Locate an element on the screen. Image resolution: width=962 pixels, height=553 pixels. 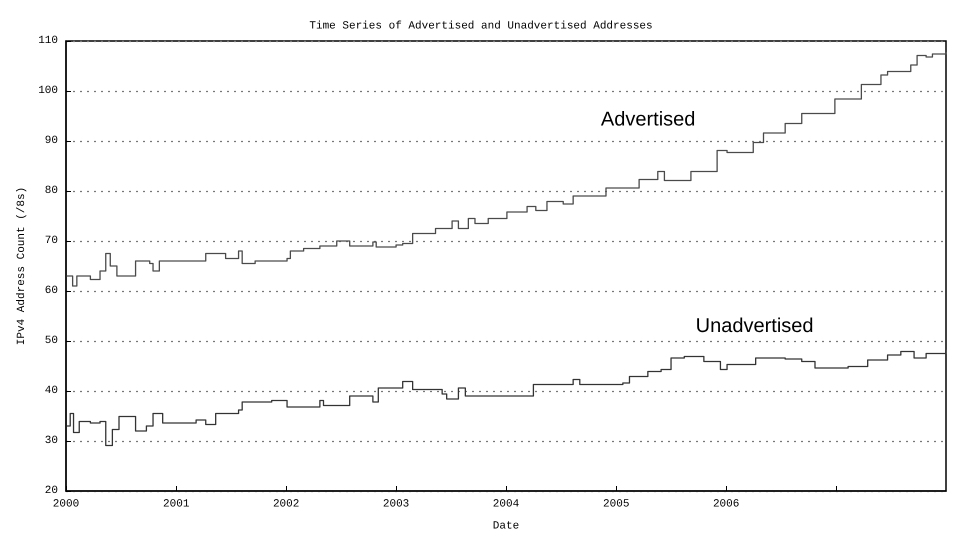
x-tick-label: 2001 is located at coordinates (176, 504).